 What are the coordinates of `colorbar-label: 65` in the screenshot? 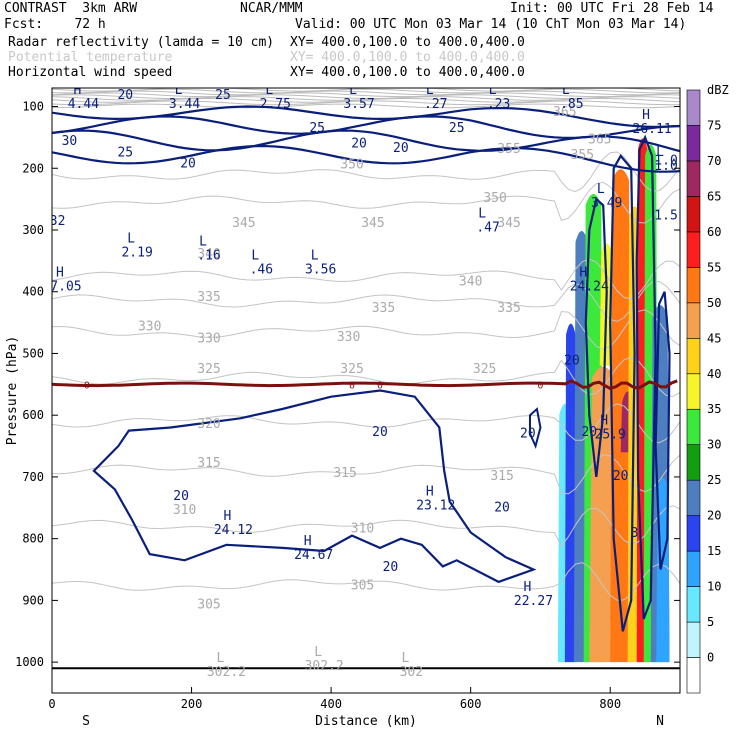 It's located at (714, 196).